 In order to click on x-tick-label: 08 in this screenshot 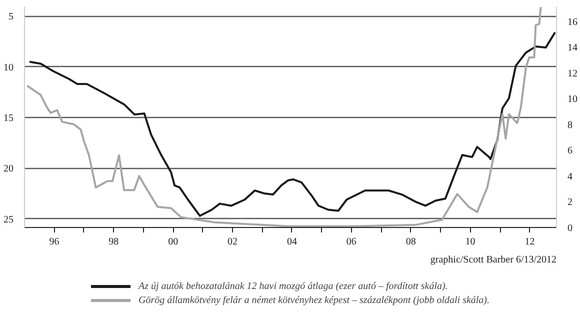, I will do `click(411, 242)`.